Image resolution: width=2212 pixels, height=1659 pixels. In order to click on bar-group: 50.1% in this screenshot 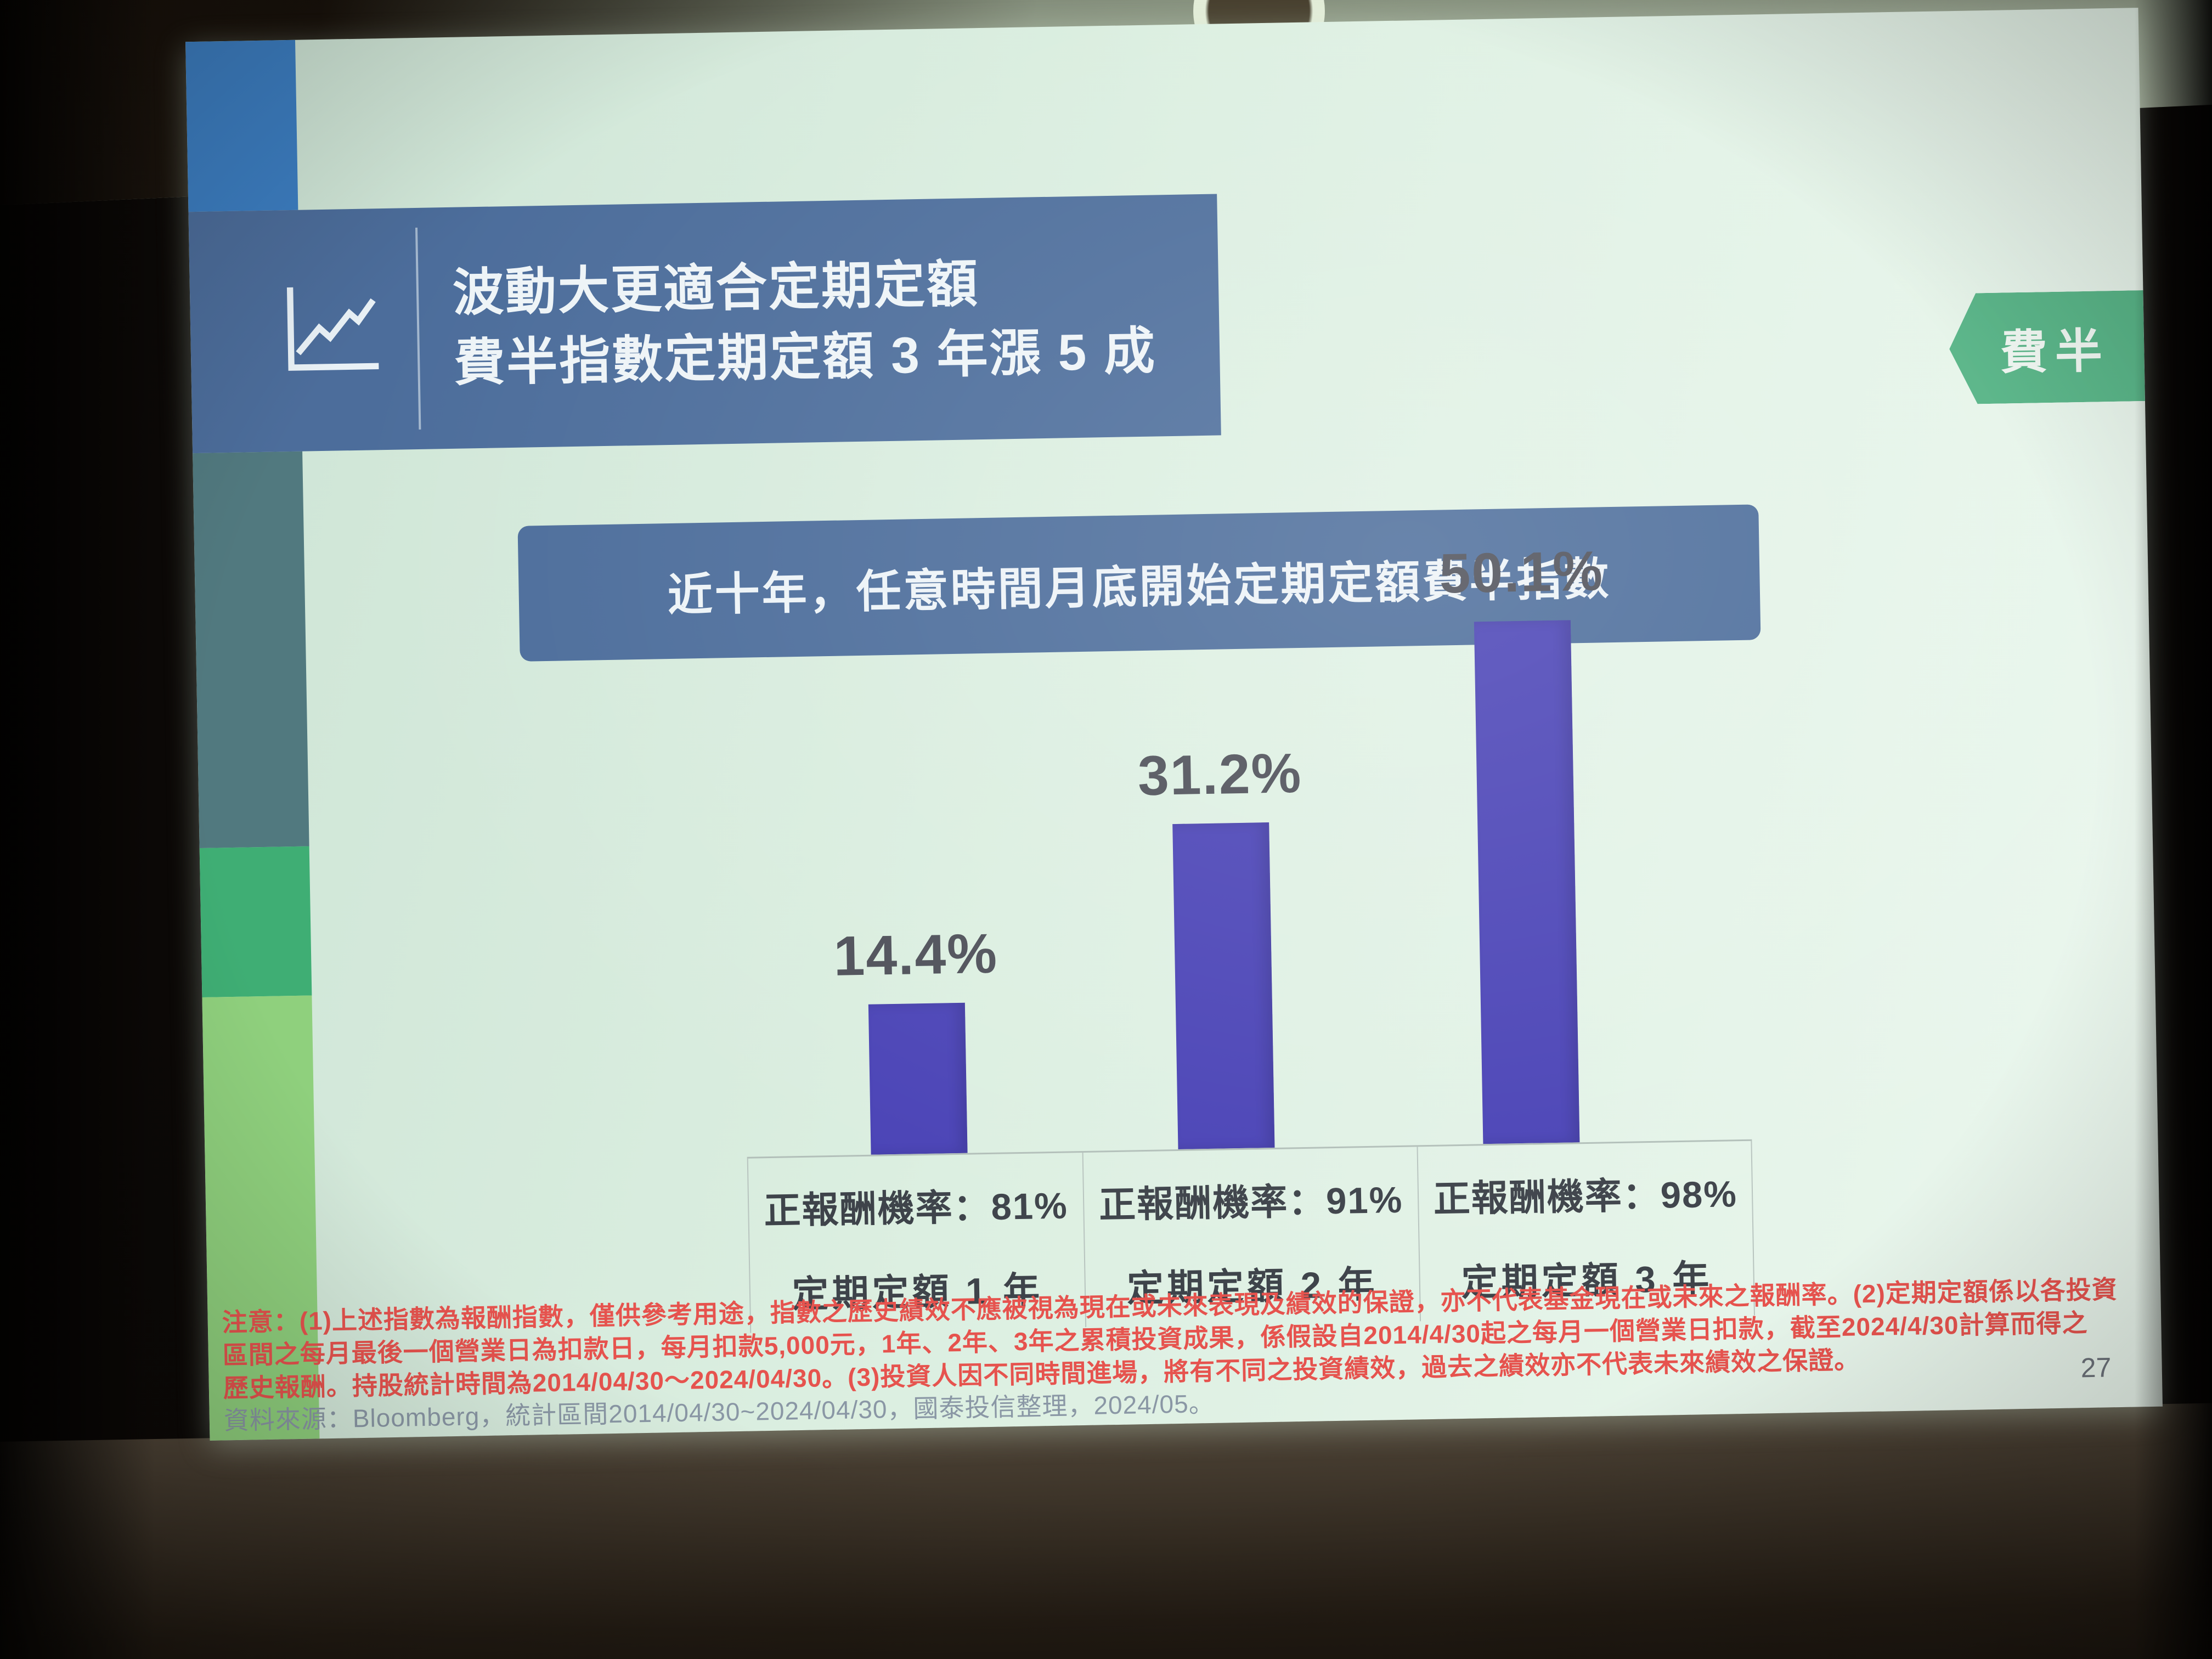, I will do `click(1521, 842)`.